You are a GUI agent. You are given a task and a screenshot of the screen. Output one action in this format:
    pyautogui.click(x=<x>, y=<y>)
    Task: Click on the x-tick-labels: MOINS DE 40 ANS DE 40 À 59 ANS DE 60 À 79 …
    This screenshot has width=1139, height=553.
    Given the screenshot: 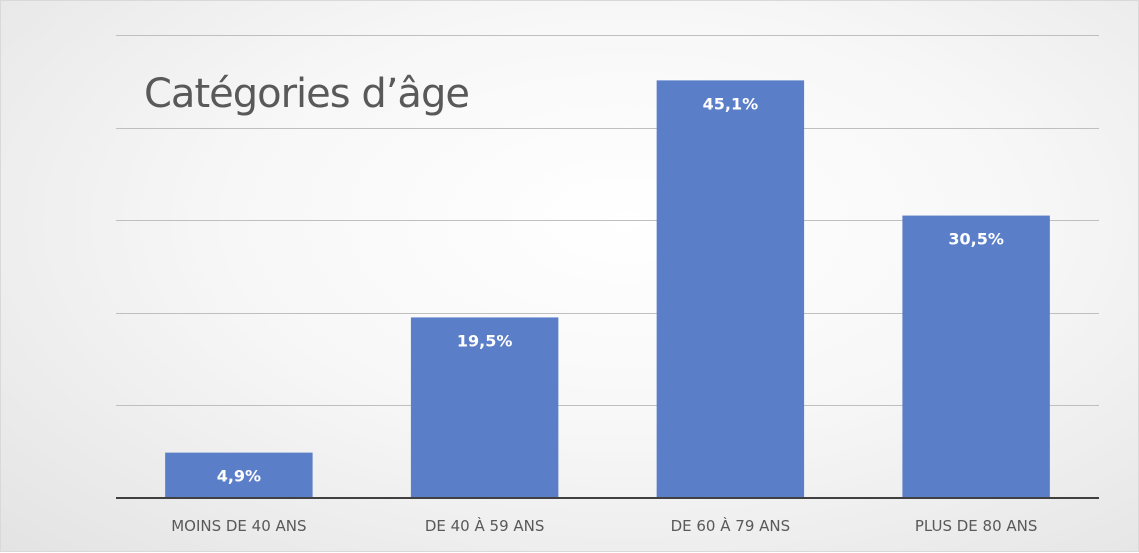 What is the action you would take?
    pyautogui.click(x=604, y=525)
    